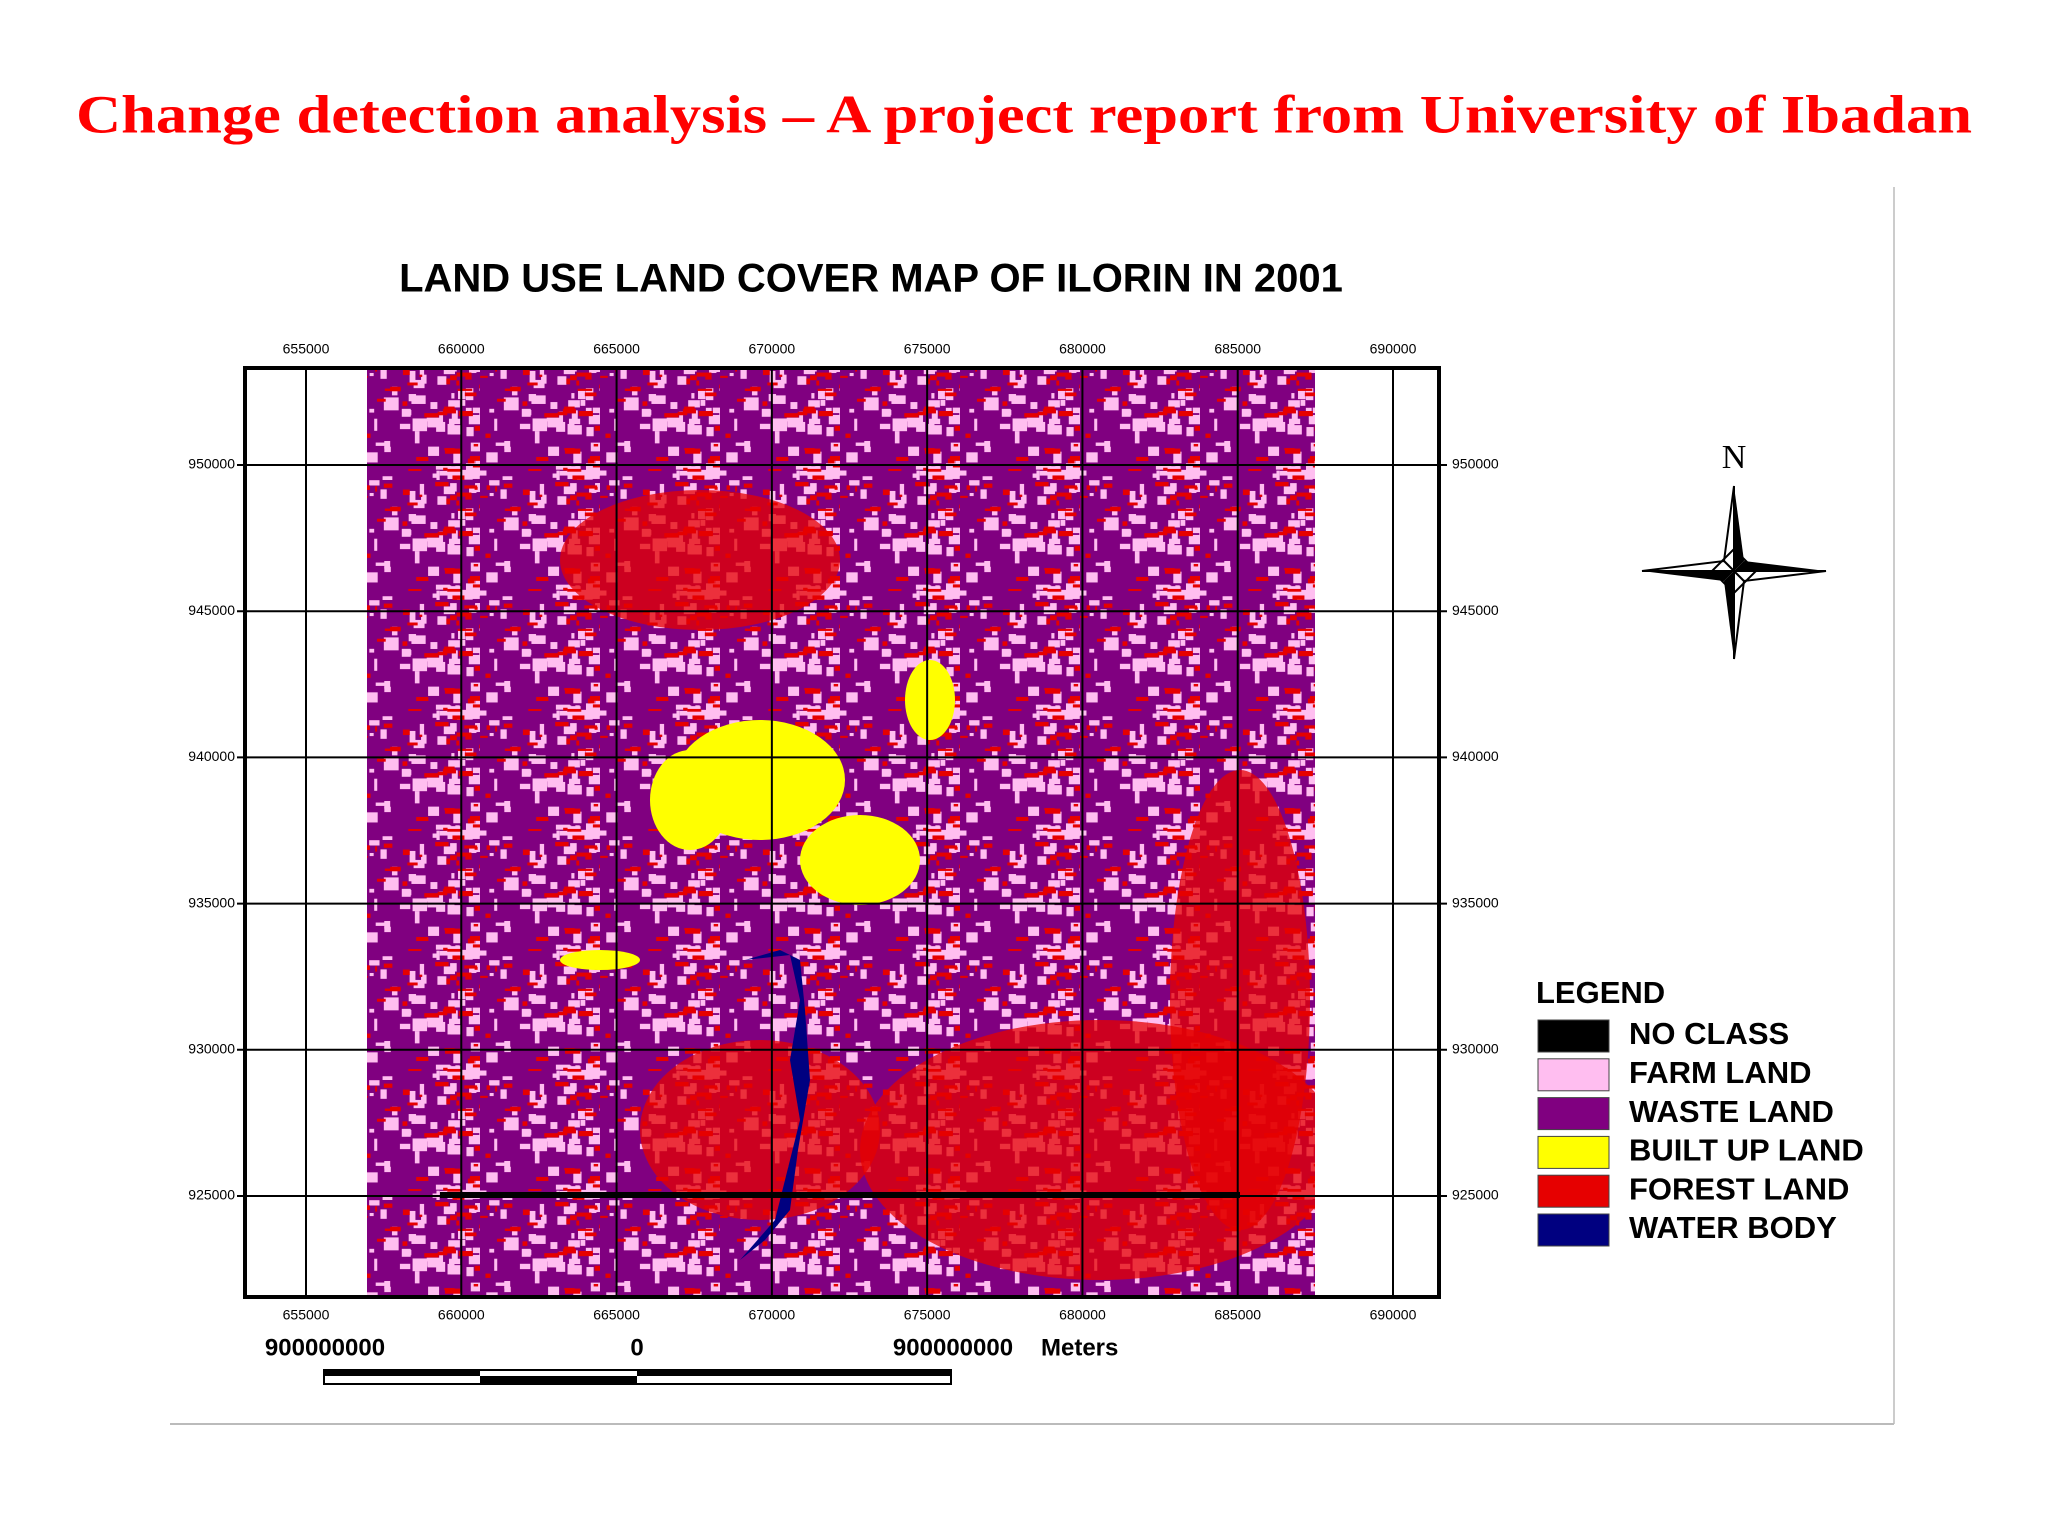  What do you see at coordinates (1600, 992) in the screenshot?
I see `legend-title: LEGEND` at bounding box center [1600, 992].